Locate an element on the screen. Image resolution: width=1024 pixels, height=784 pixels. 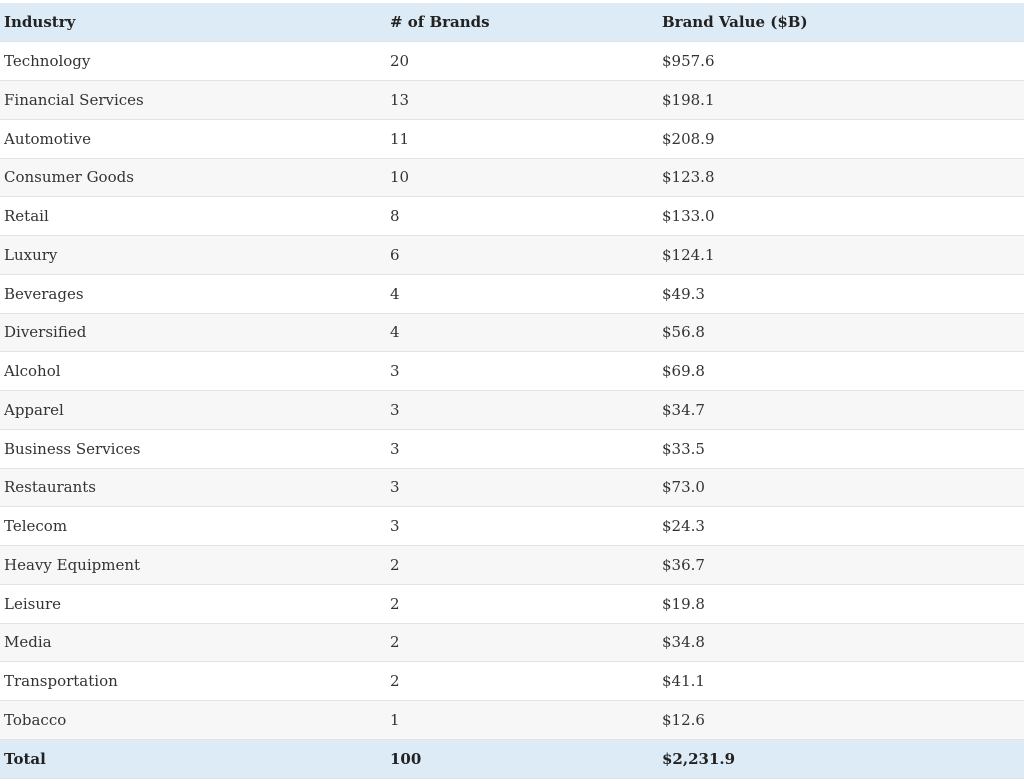
table-cell: $73.0 is located at coordinates (841, 488).